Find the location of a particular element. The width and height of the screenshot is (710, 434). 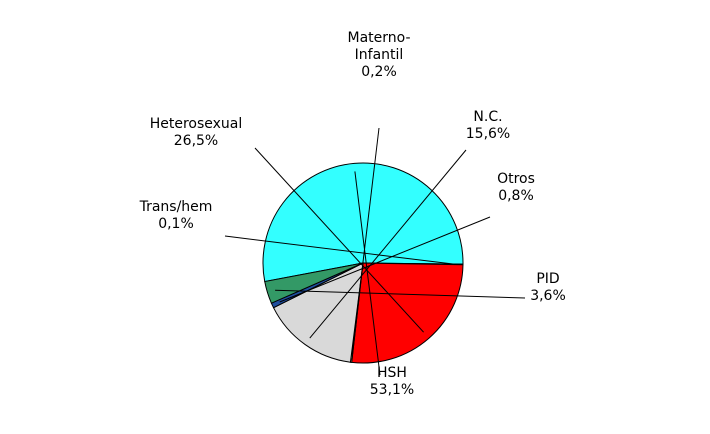

leader-line-materno-infantil is located at coordinates (365, 241).